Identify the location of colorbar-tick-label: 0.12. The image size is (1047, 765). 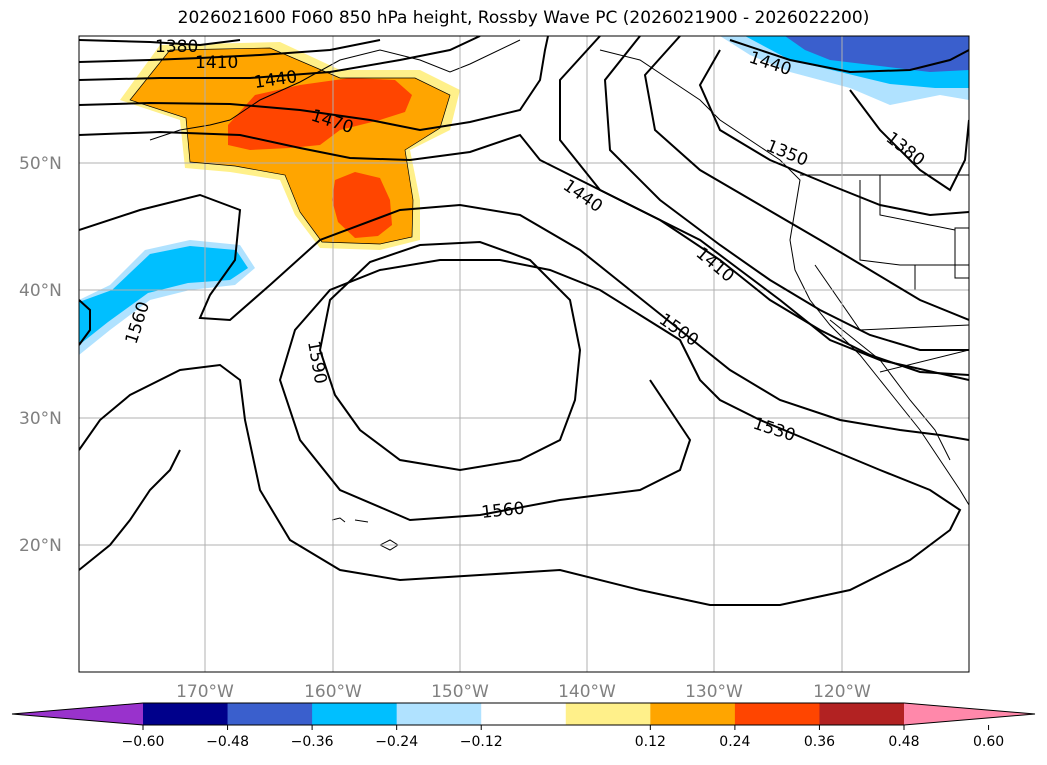
(650, 742).